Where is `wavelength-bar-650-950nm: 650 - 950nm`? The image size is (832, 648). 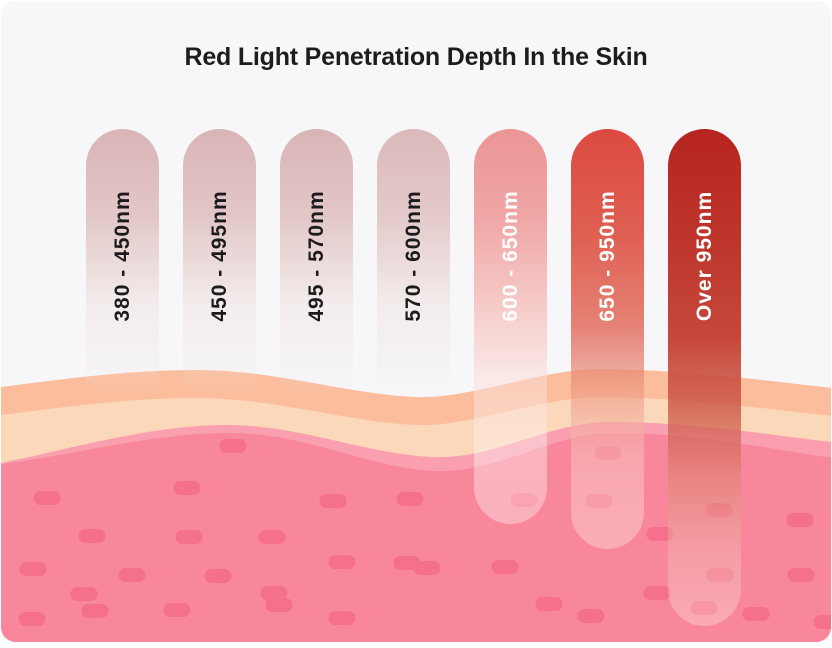
wavelength-bar-650-950nm: 650 - 950nm is located at coordinates (607, 339).